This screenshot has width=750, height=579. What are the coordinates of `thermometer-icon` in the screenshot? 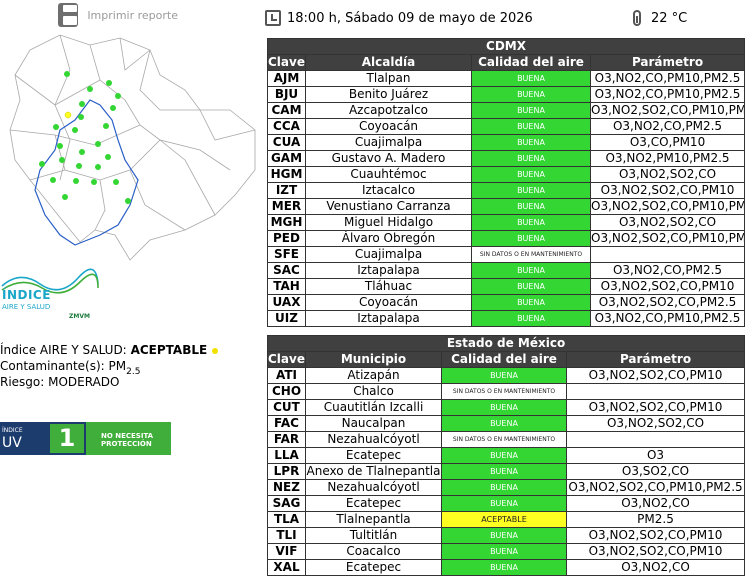 It's located at (637, 18).